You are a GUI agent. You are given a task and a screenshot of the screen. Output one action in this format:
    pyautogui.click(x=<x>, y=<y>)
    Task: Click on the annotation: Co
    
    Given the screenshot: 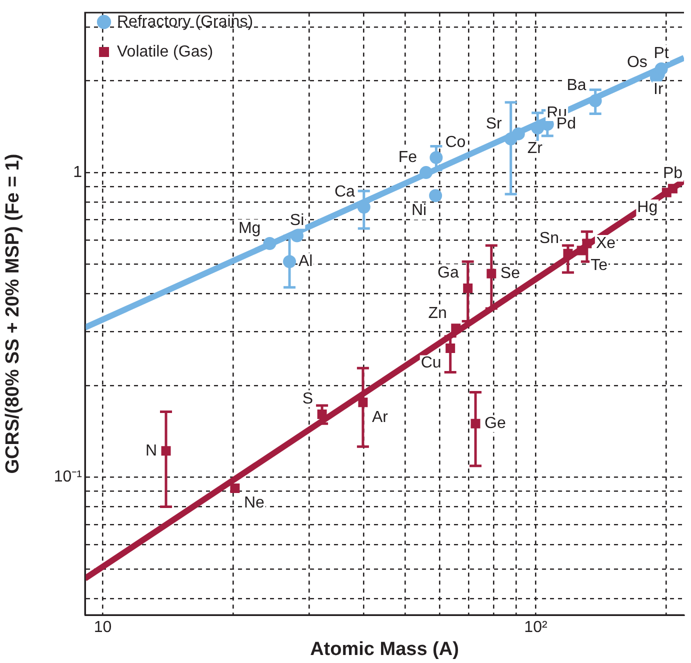 What is the action you would take?
    pyautogui.click(x=455, y=142)
    